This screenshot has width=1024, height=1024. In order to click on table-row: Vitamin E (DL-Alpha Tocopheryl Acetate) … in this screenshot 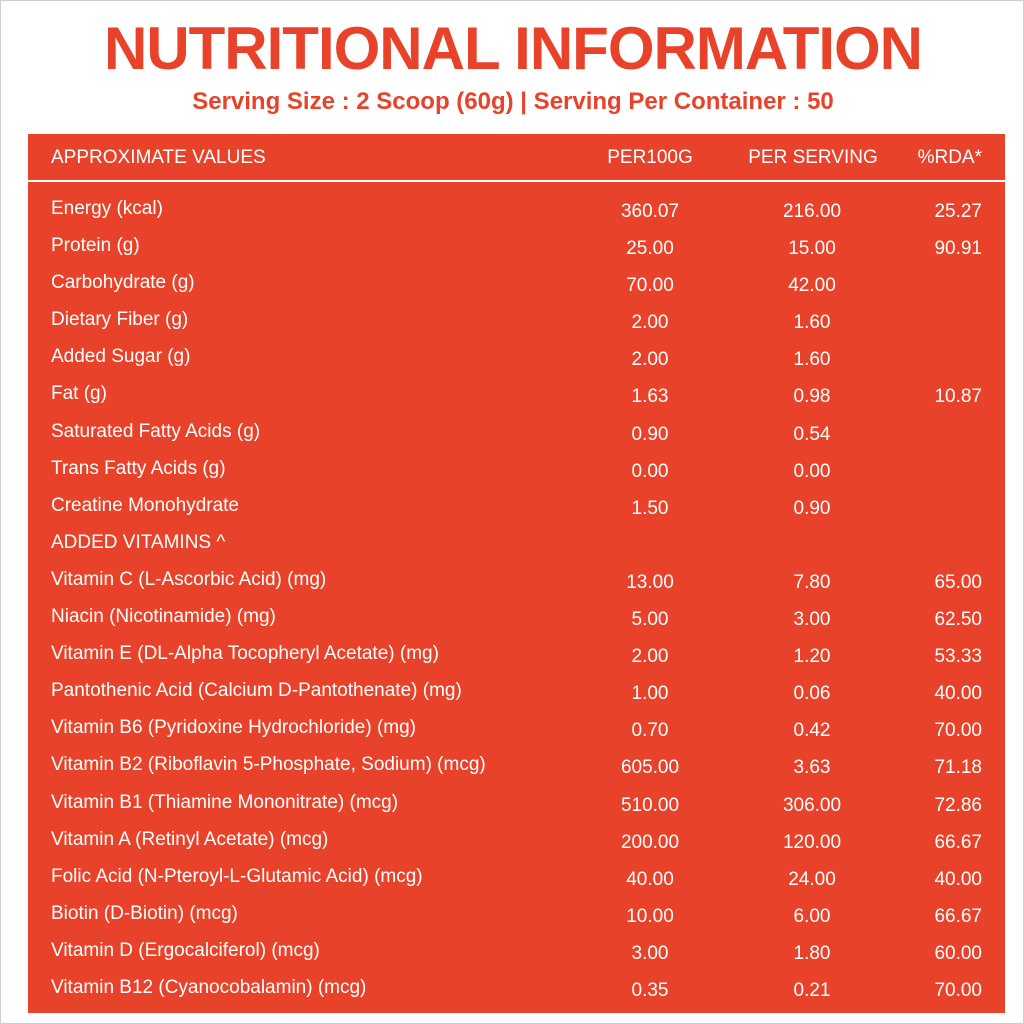, I will do `click(516, 653)`.